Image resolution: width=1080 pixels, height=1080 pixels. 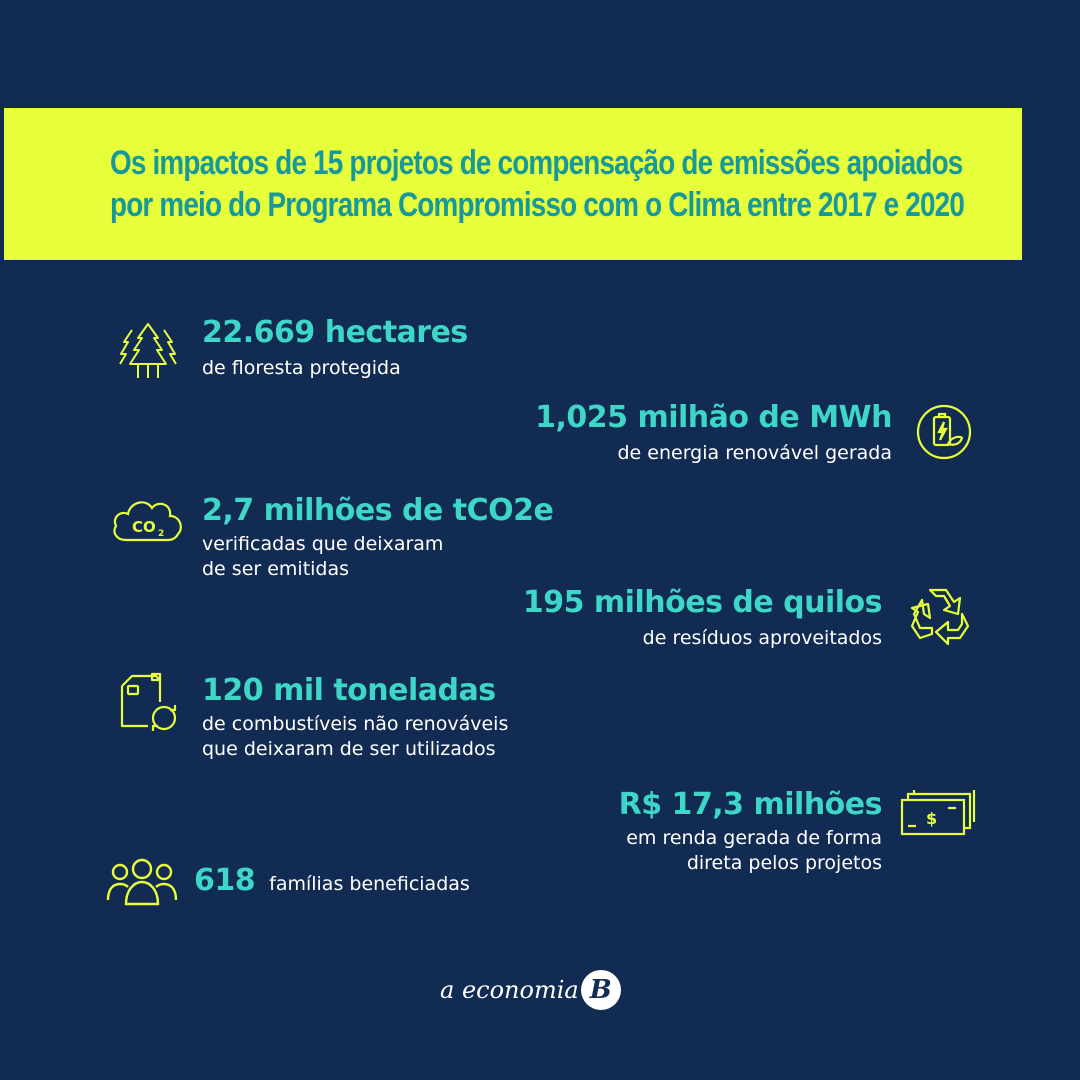 I want to click on stat-forest-value: 22.669 hectares, so click(x=335, y=332).